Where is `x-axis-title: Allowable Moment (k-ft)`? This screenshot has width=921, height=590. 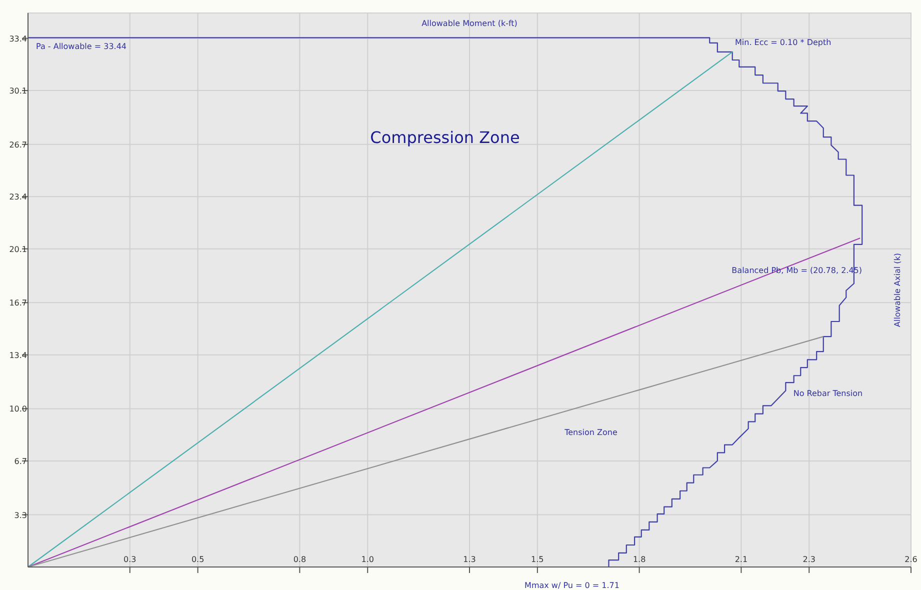
x-axis-title: Allowable Moment (k-ft) is located at coordinates (470, 23).